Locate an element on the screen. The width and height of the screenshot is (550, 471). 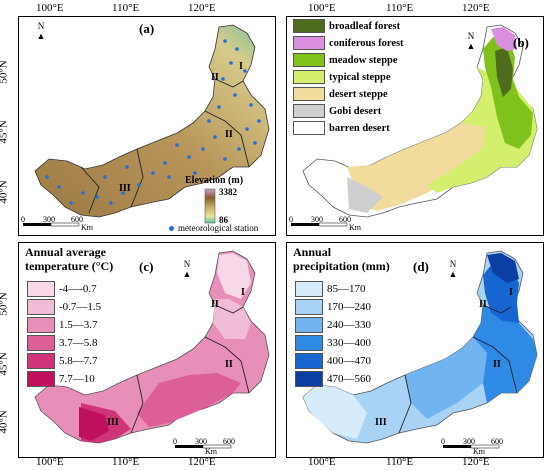
panel-d-letter: (d) is located at coordinates (421, 266).